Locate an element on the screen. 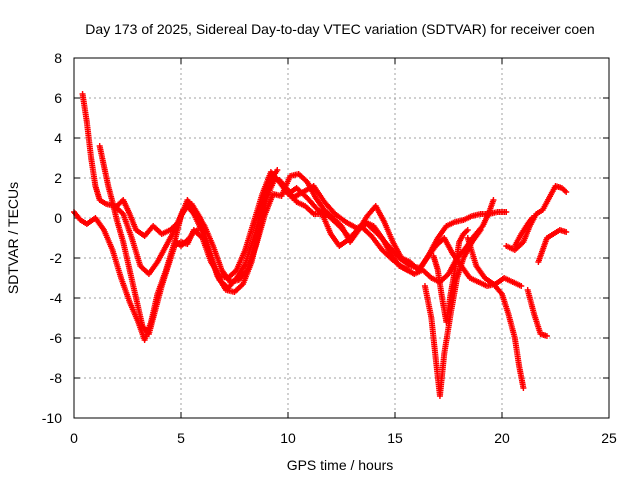  x-tick-label: 20 is located at coordinates (502, 438).